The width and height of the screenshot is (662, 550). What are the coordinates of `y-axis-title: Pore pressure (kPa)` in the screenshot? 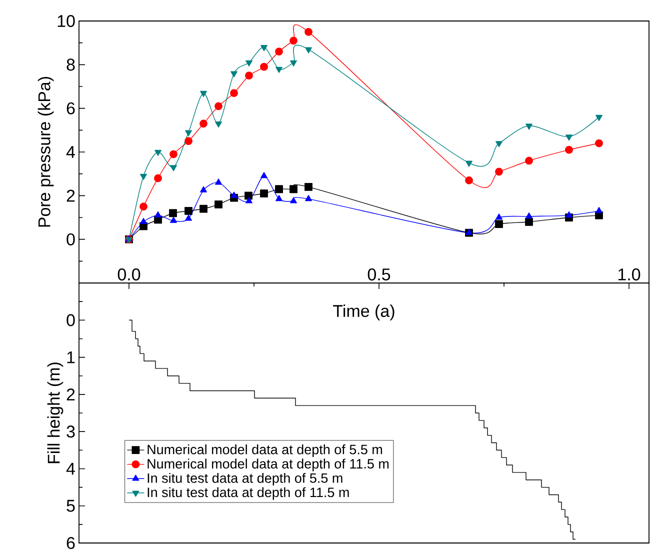 It's located at (46, 152).